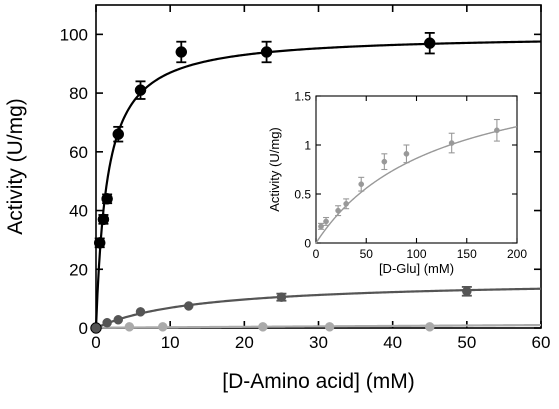 Image resolution: width=559 pixels, height=409 pixels. What do you see at coordinates (78, 152) in the screenshot?
I see `y-tick-label: 60` at bounding box center [78, 152].